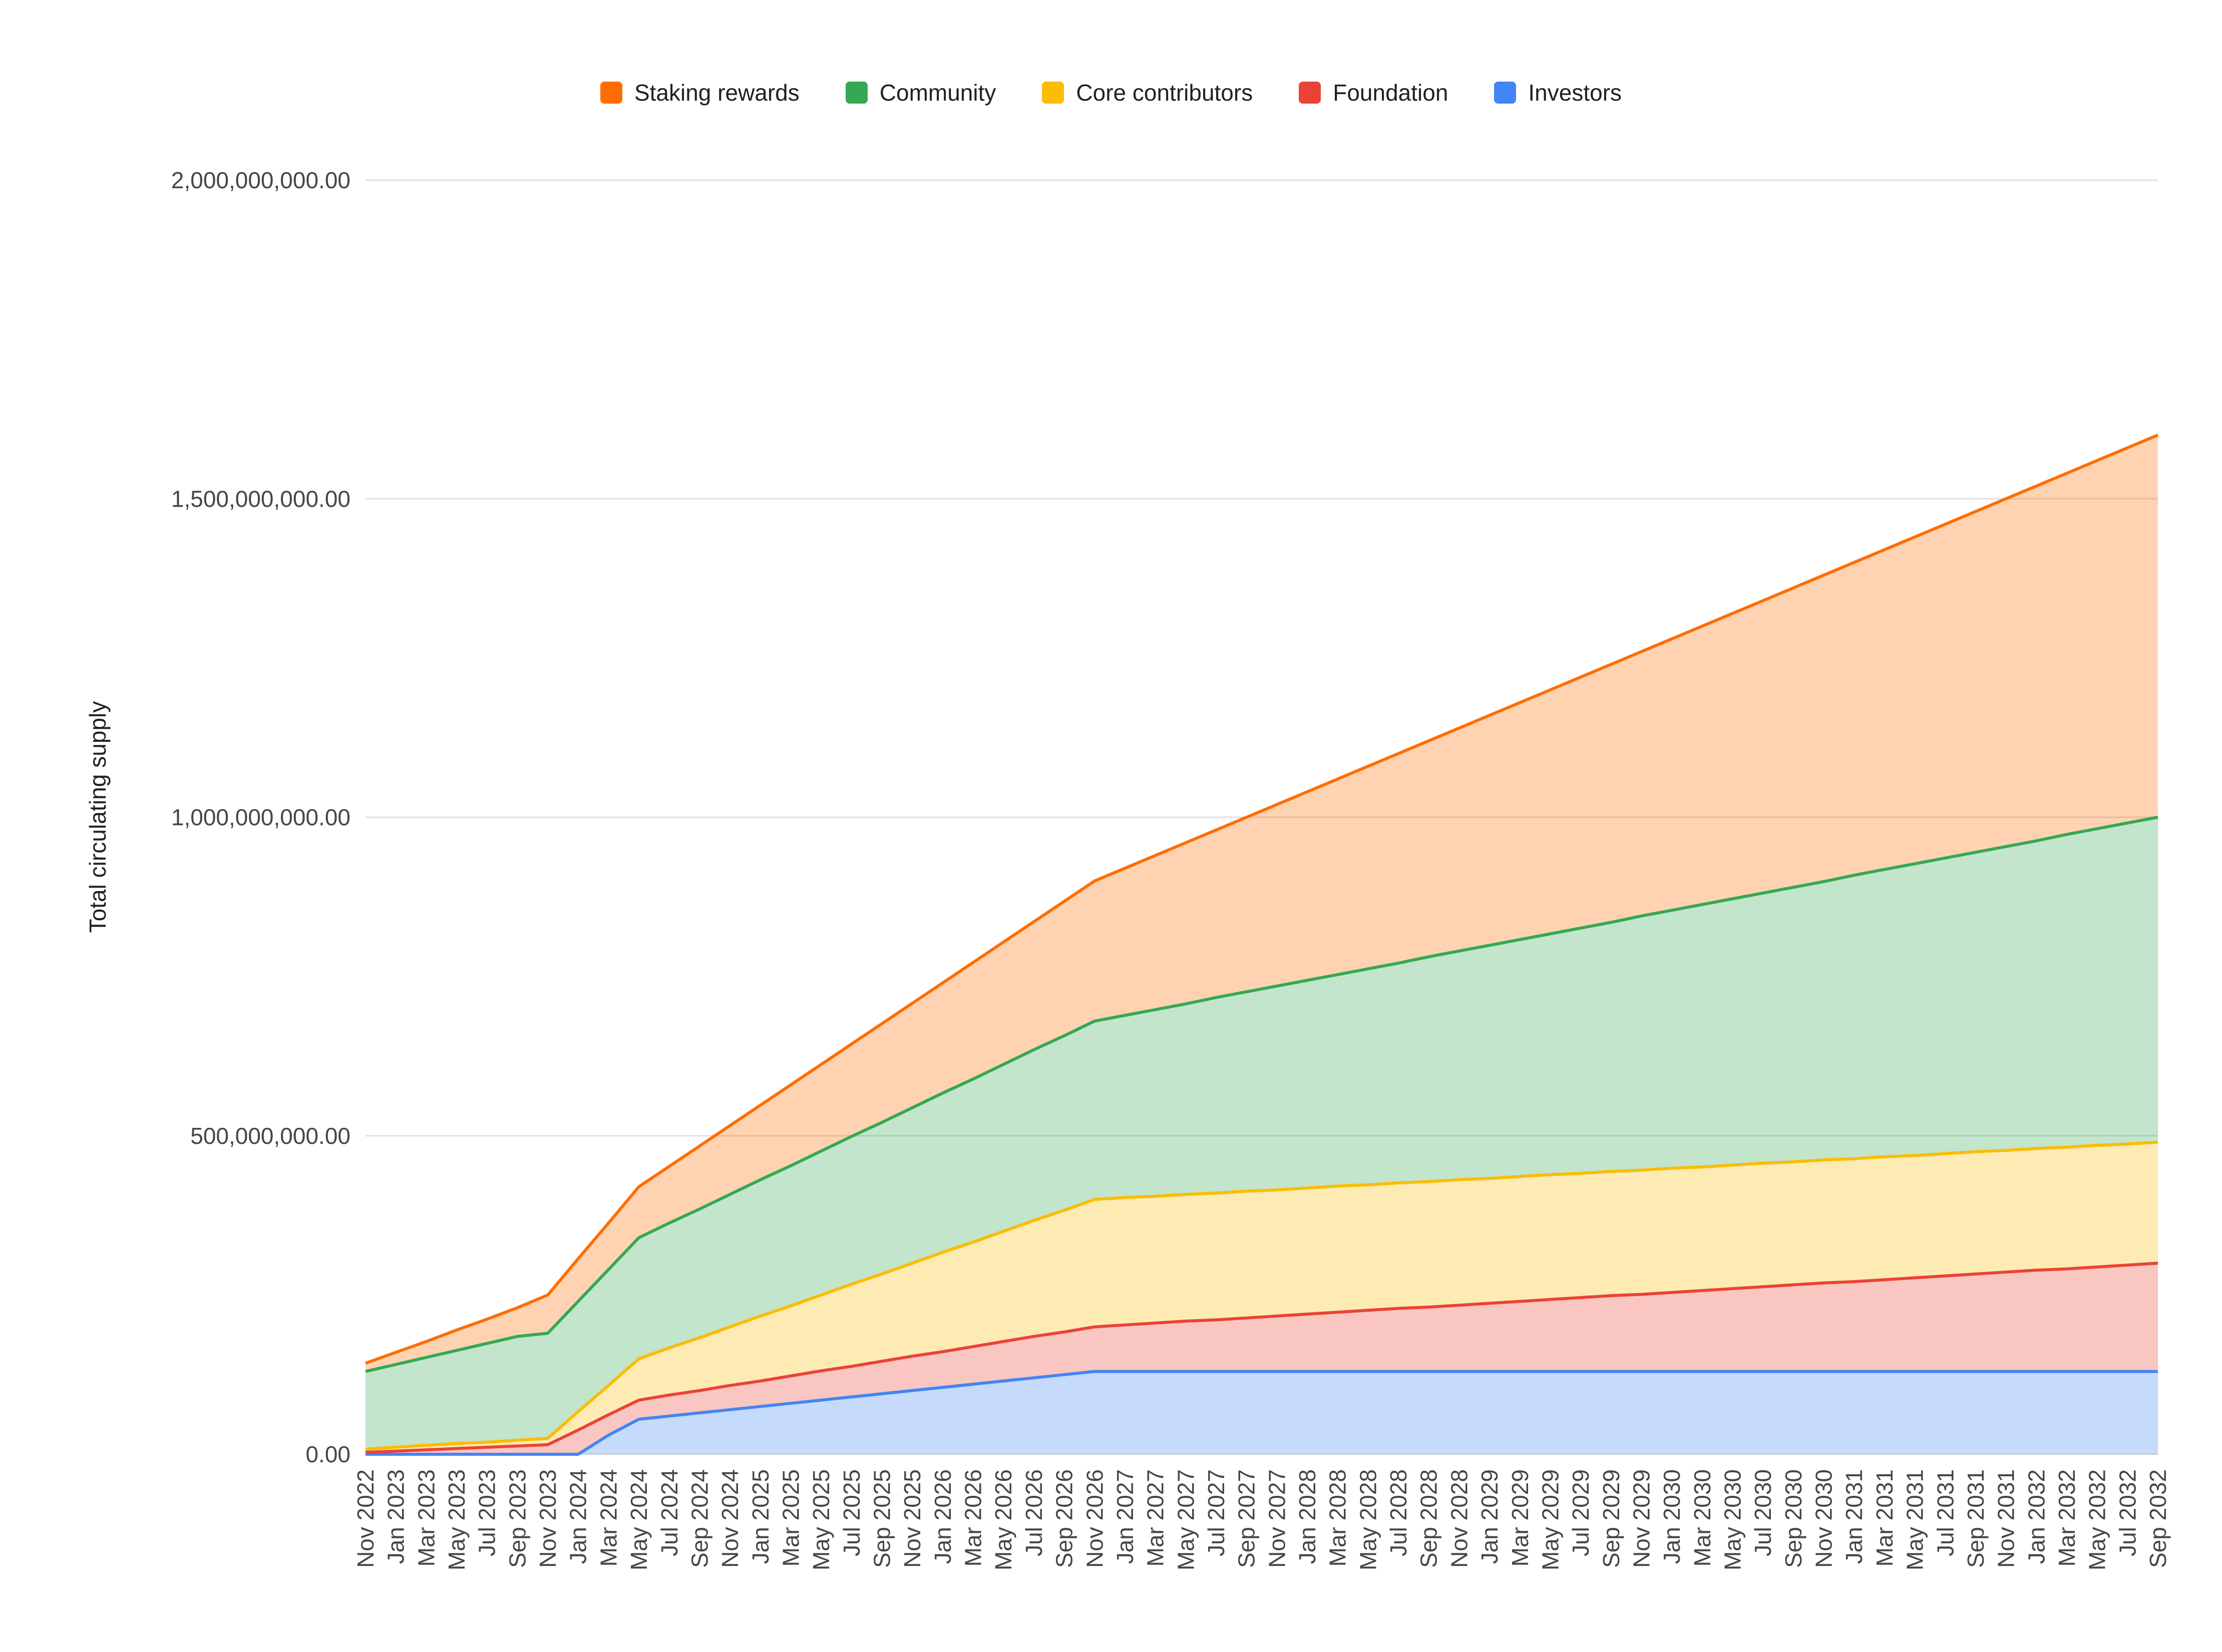 This screenshot has height=1652, width=2222. What do you see at coordinates (1945, 1512) in the screenshot?
I see `x-tick-label: Jul 2031` at bounding box center [1945, 1512].